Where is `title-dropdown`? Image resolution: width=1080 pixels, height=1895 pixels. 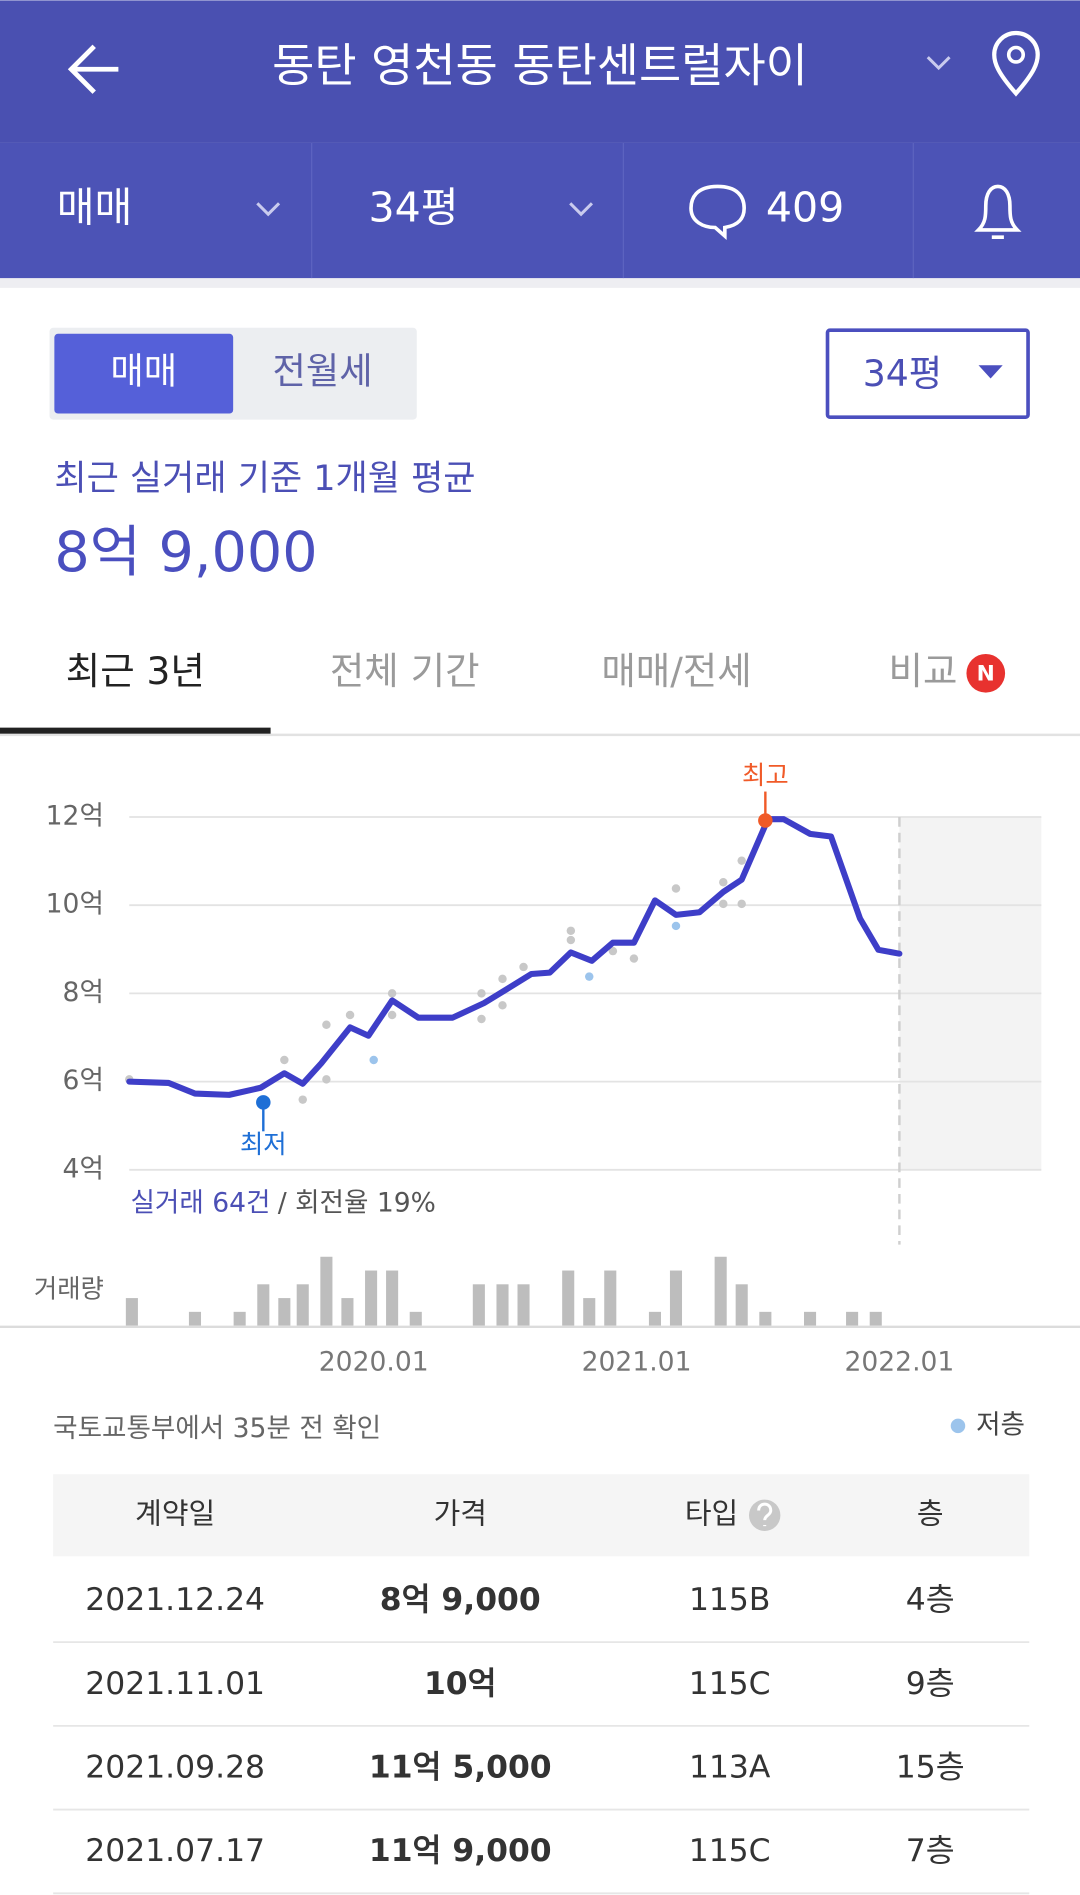 title-dropdown is located at coordinates (938, 63).